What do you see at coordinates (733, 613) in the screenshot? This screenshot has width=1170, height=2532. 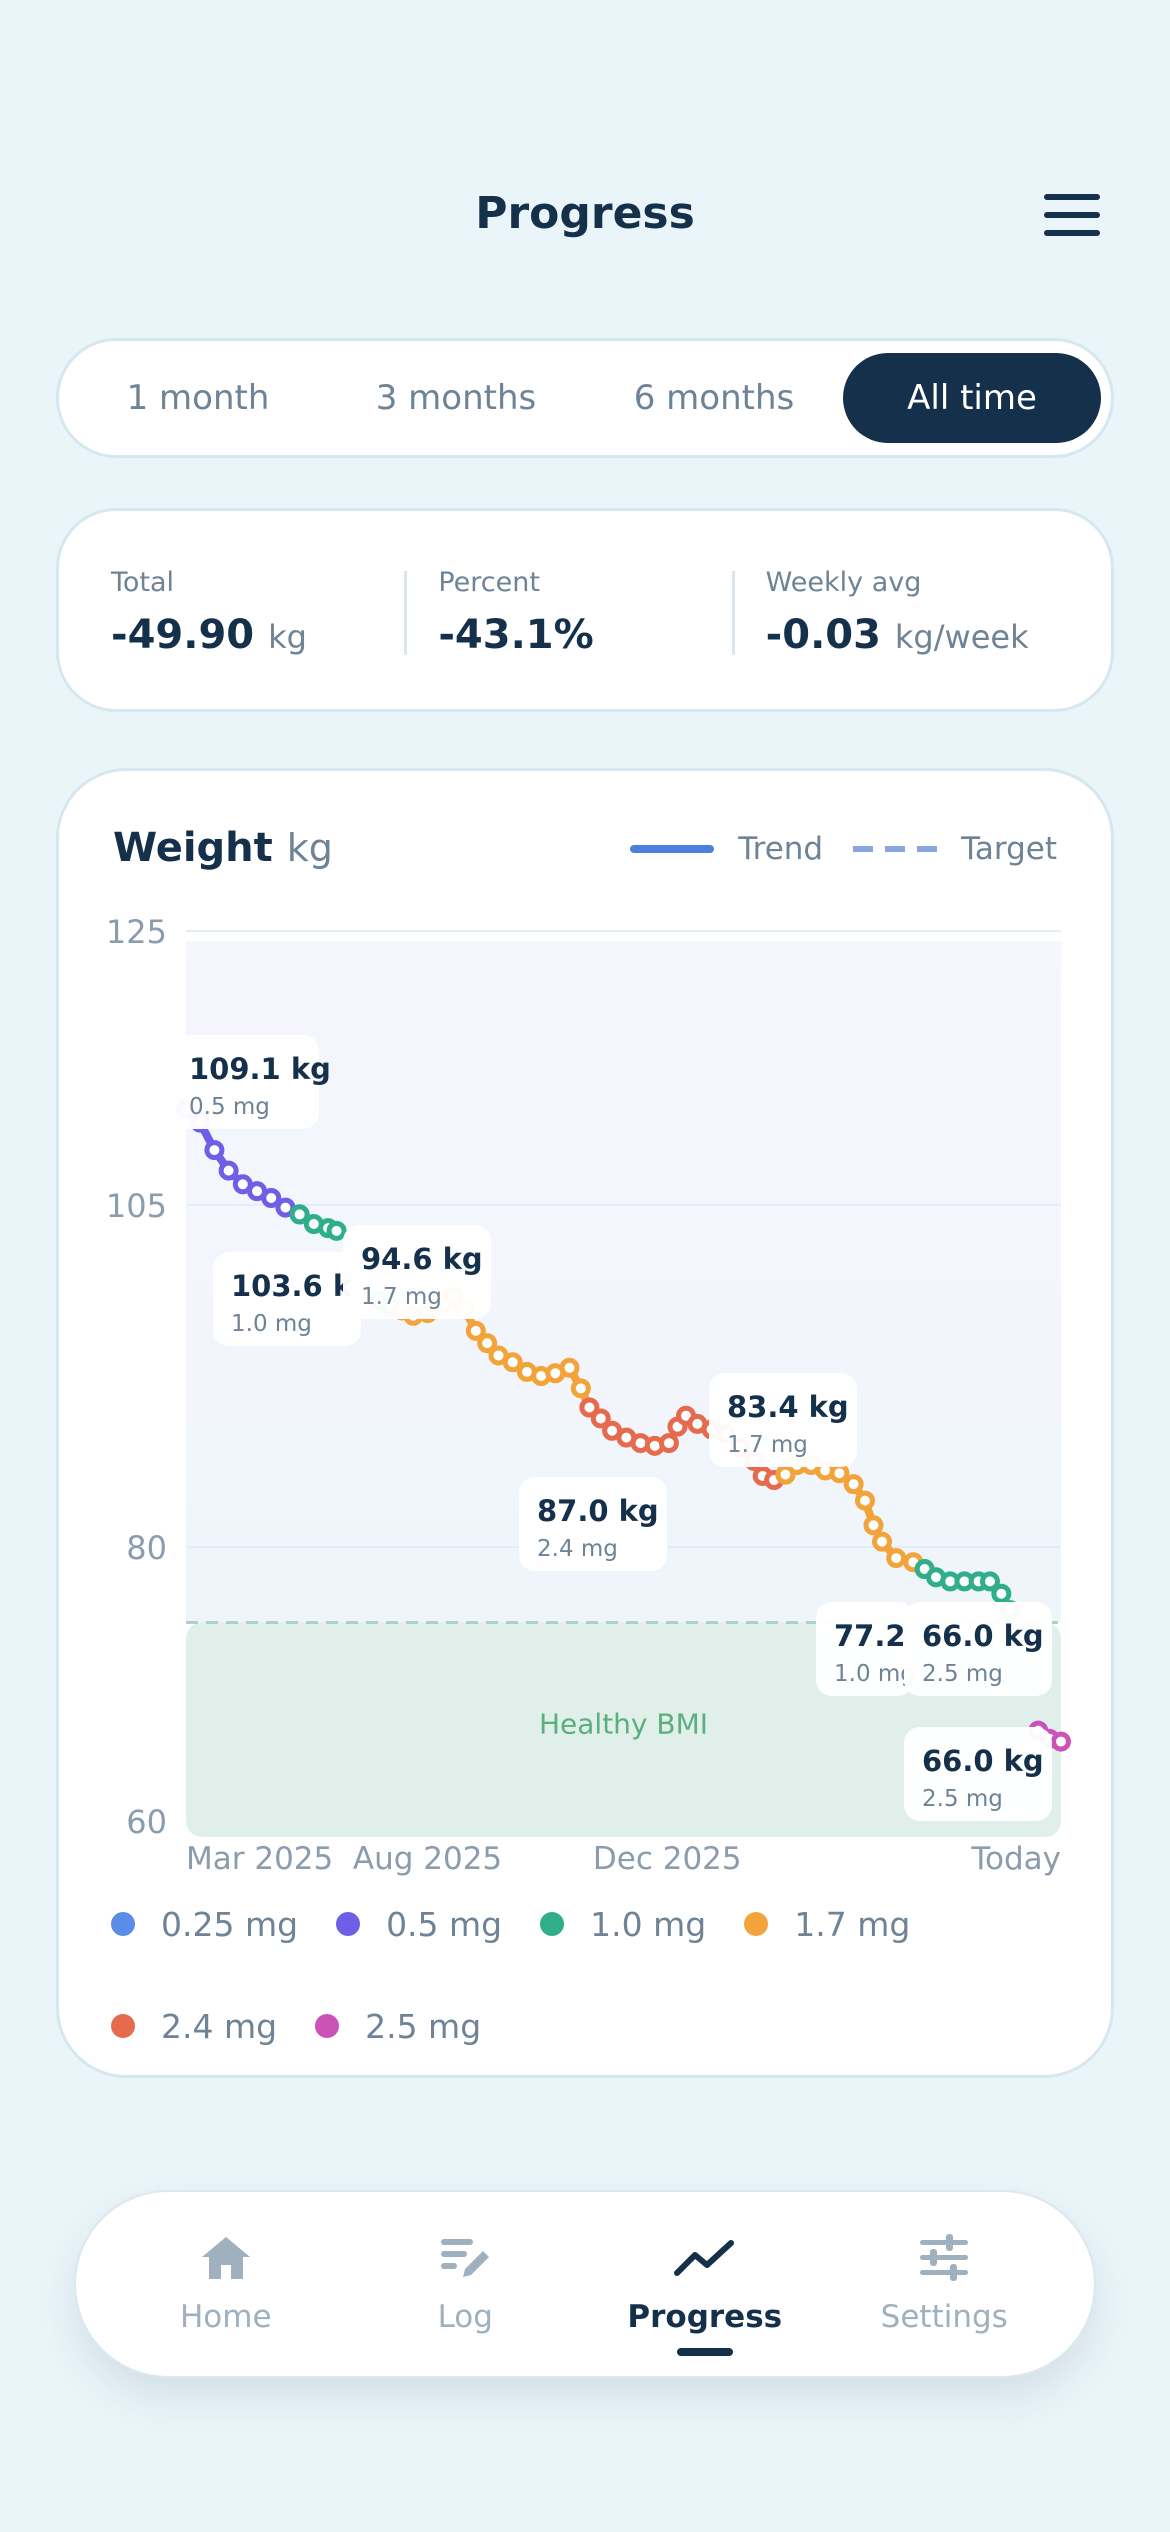 I see `divider` at bounding box center [733, 613].